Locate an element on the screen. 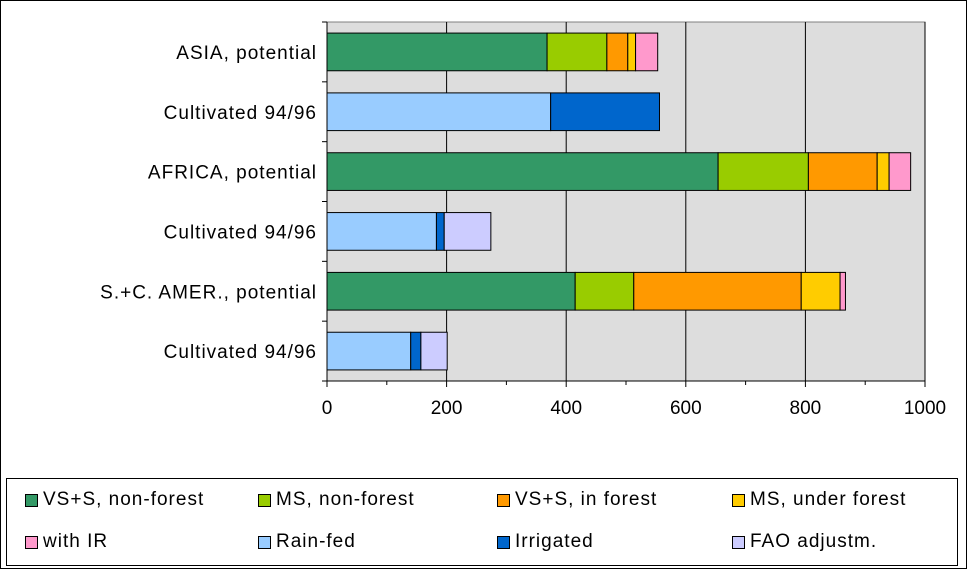 This screenshot has width=967, height=569. legend-label: Irrigated is located at coordinates (554, 541).